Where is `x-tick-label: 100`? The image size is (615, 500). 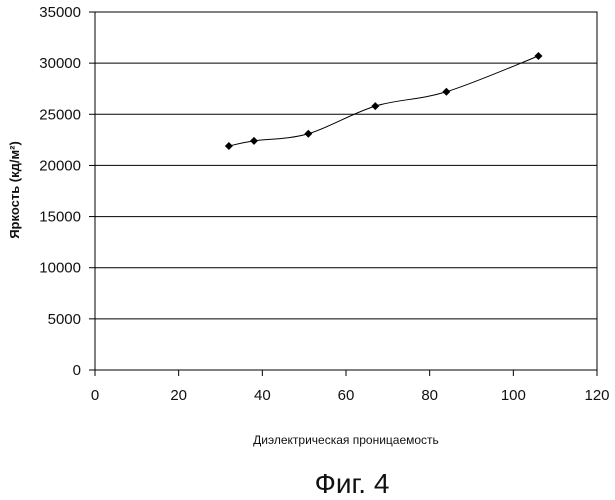 x-tick-label: 100 is located at coordinates (513, 395).